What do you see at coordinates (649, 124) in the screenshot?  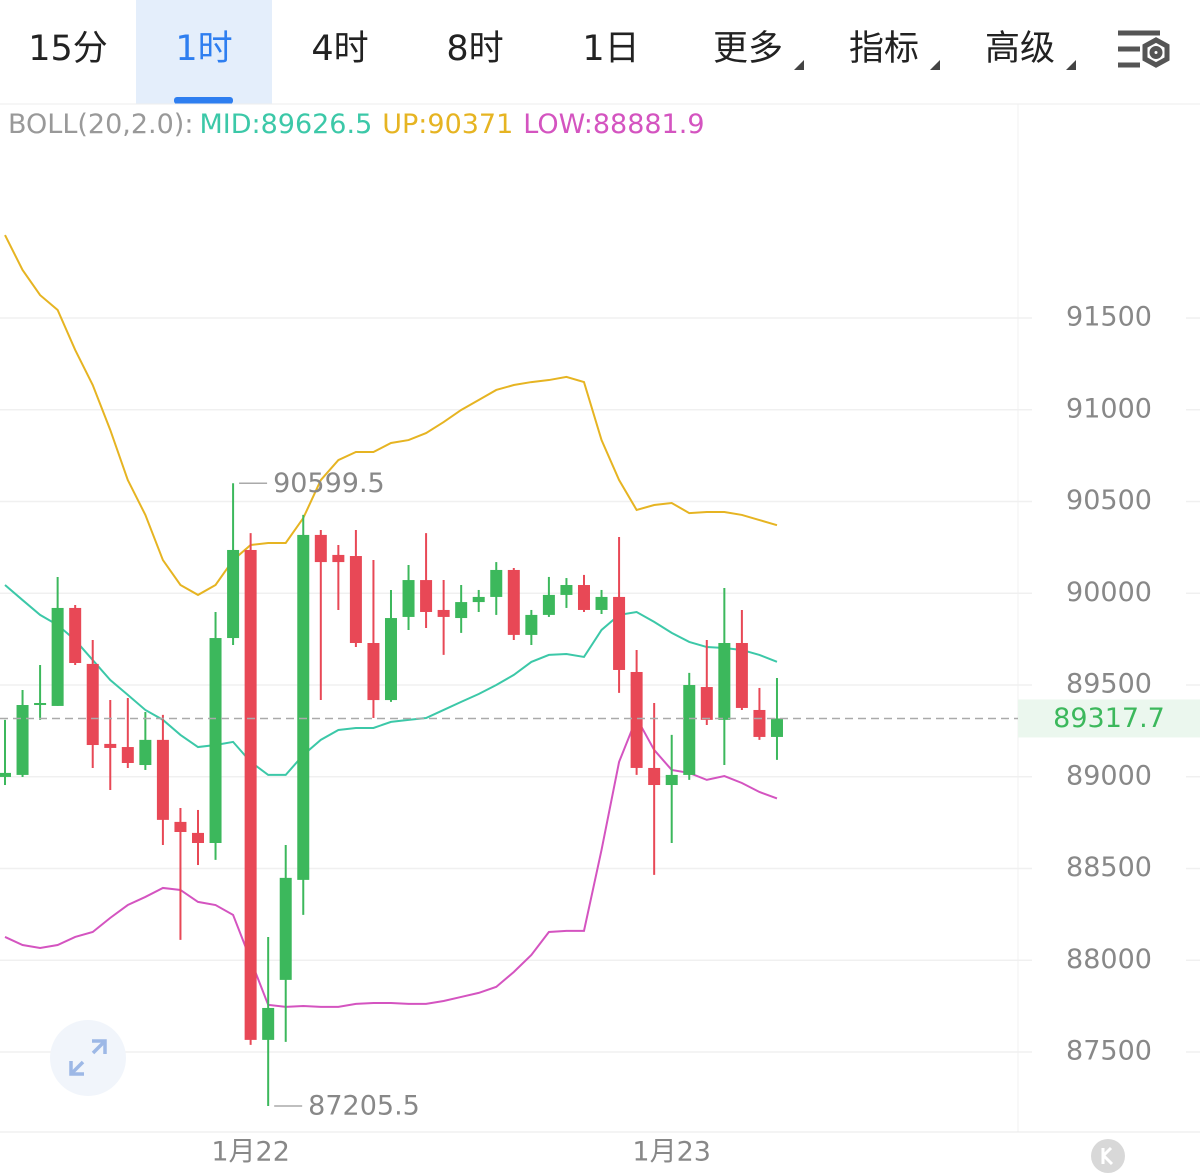 I see `legend-value: 88881.9` at bounding box center [649, 124].